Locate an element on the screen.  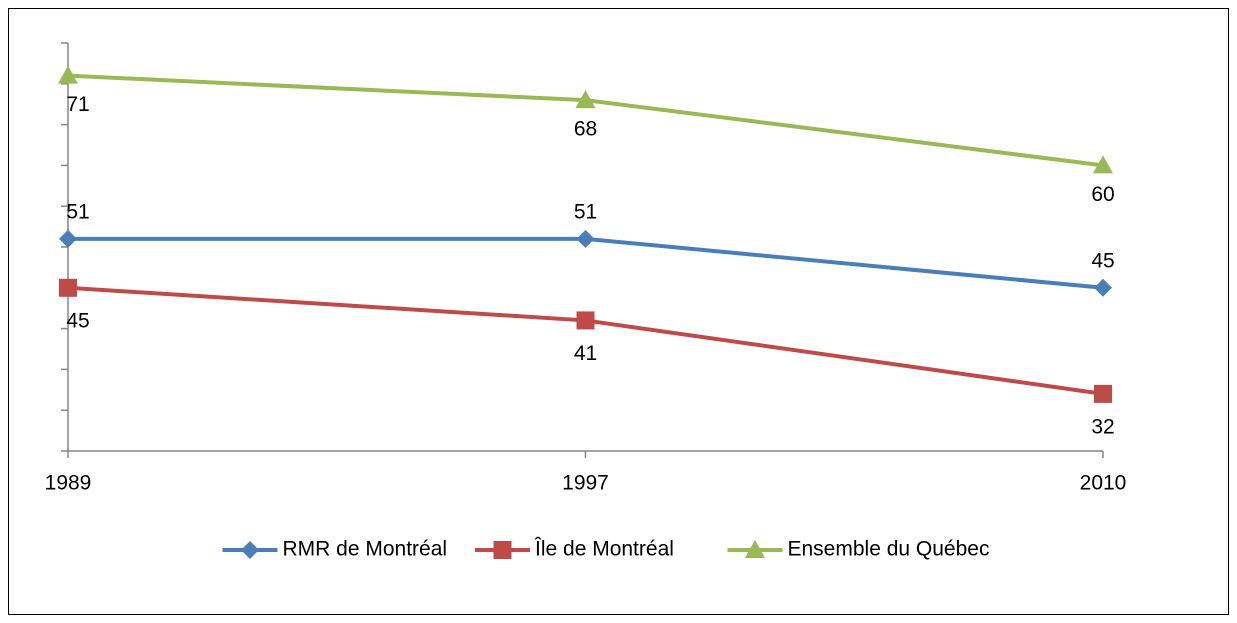
data-label: 60 is located at coordinates (1102, 194).